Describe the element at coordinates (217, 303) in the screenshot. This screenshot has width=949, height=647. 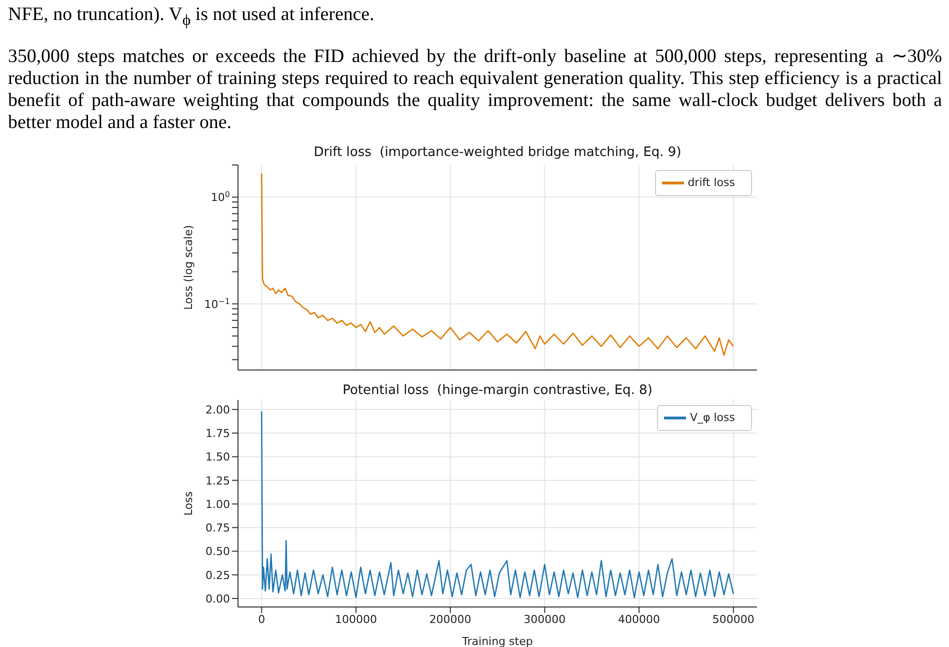
I see `y-tick-label: 10$^{−1}$` at that location.